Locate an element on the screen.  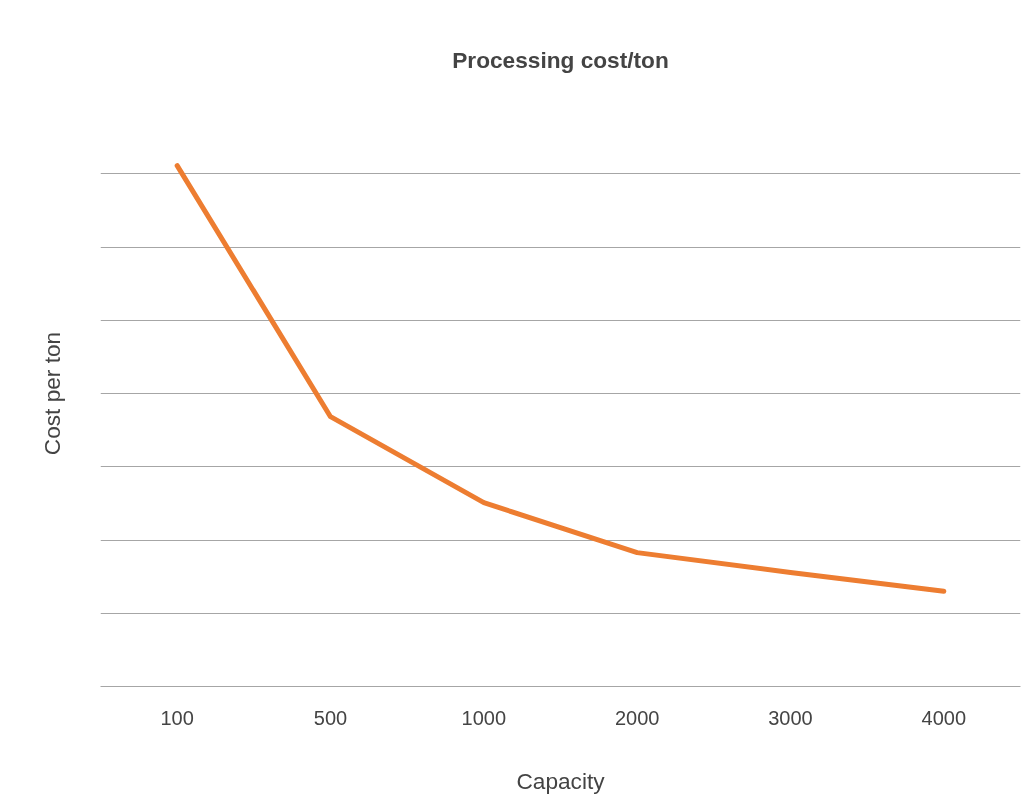
x-tick-label: 100 is located at coordinates (177, 717).